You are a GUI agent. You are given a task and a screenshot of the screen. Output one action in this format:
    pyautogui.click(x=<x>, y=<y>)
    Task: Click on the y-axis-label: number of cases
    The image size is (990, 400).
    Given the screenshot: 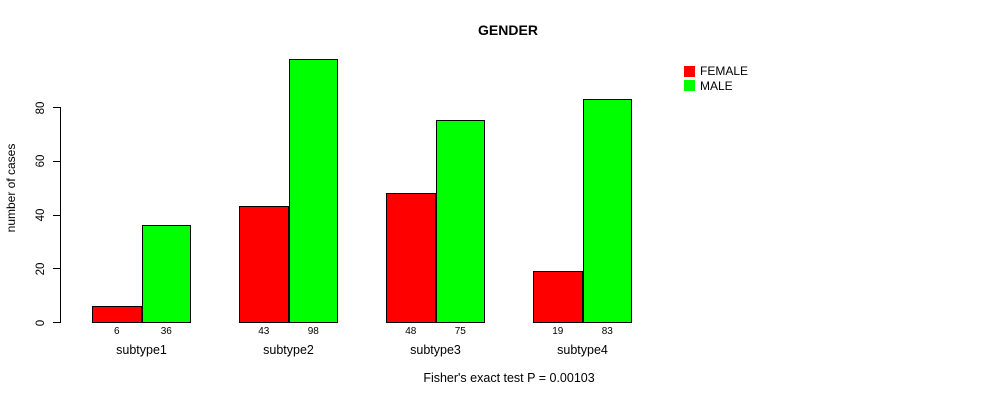 What is the action you would take?
    pyautogui.click(x=11, y=188)
    